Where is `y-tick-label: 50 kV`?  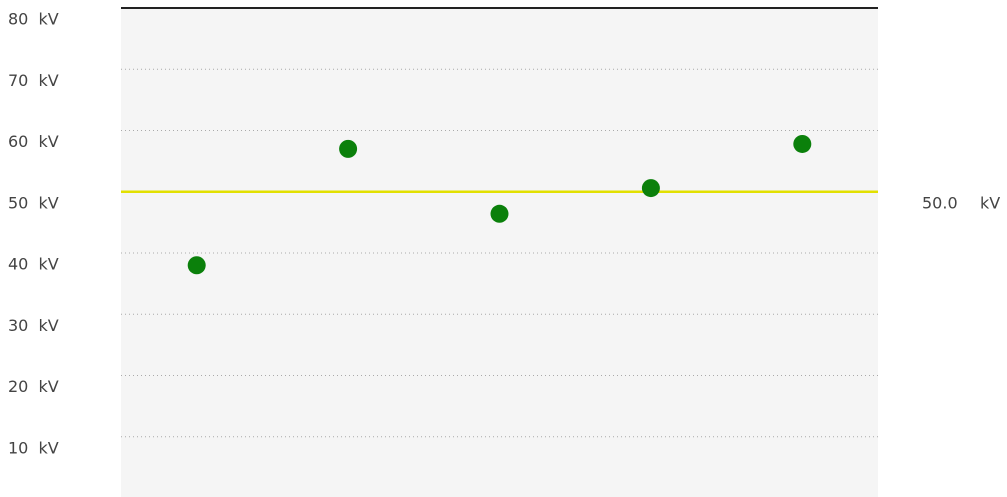 y-tick-label: 50 kV is located at coordinates (33, 202).